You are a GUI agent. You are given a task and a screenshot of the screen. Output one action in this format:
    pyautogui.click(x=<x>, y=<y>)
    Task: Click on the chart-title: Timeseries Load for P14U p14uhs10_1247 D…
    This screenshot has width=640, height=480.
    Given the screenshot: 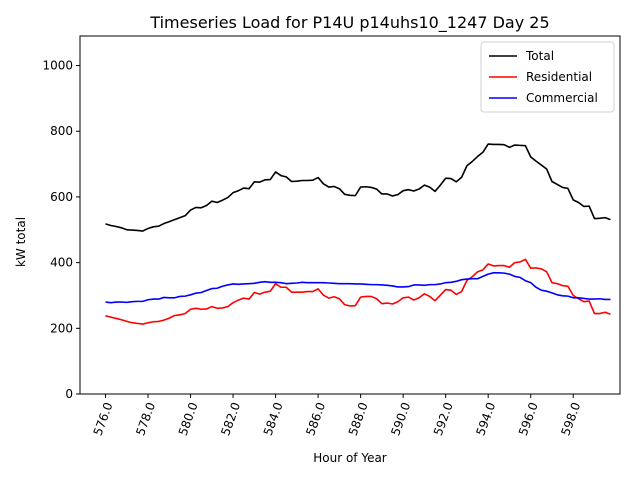 What is the action you would take?
    pyautogui.click(x=349, y=23)
    